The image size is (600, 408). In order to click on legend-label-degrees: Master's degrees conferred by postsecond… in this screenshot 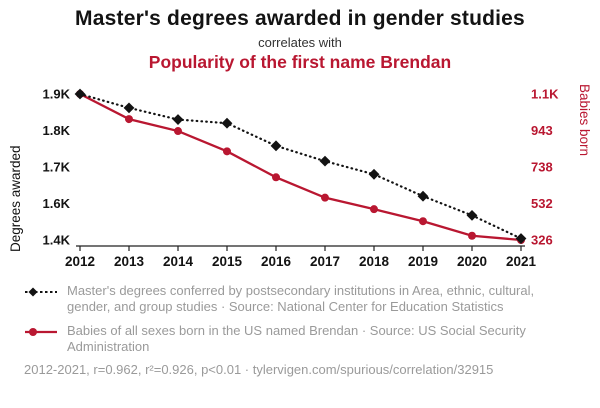, I will do `click(301, 299)`.